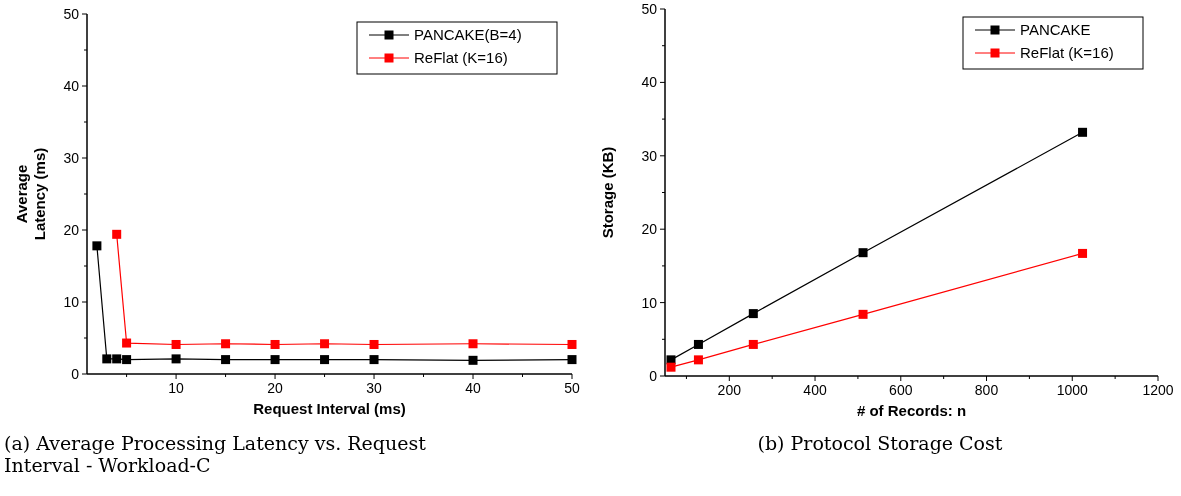  What do you see at coordinates (911, 410) in the screenshot?
I see `x-axis-title: # of Records: n` at bounding box center [911, 410].